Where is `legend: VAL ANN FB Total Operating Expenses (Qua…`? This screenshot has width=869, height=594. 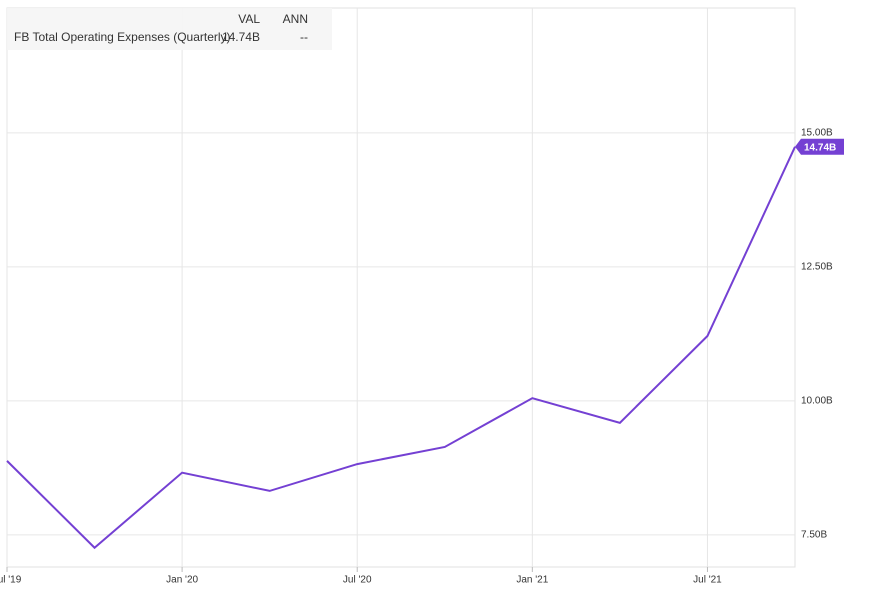 legend: VAL ANN FB Total Operating Expenses (Qua… is located at coordinates (169, 29).